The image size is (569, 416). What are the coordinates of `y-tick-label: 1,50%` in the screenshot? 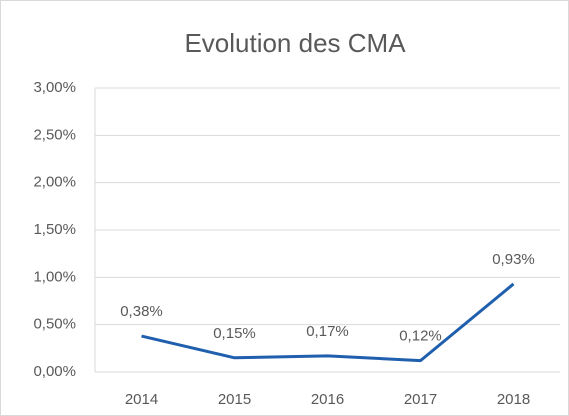 It's located at (54, 229).